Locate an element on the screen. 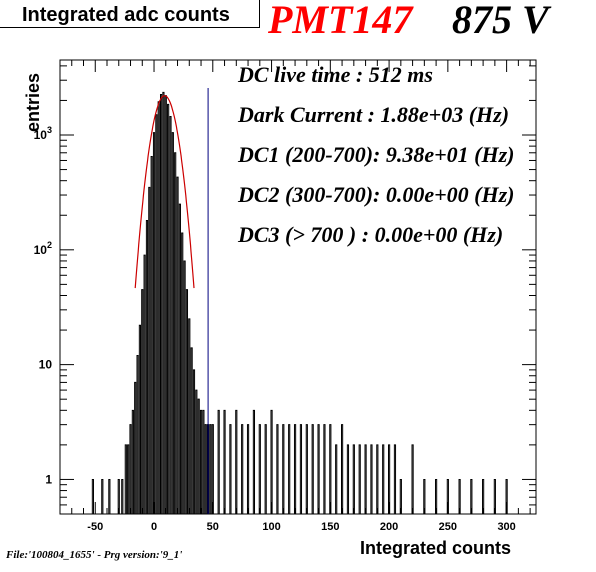 The height and width of the screenshot is (572, 596). dc2-rate: DC2 (300-700): 0.00e+00 (Hz) is located at coordinates (376, 194).